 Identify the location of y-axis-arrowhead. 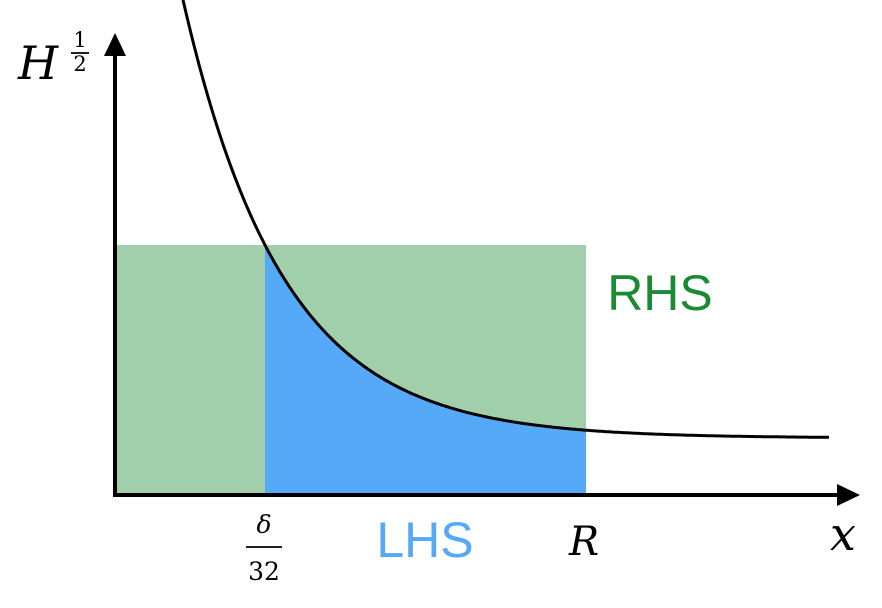
(115, 44).